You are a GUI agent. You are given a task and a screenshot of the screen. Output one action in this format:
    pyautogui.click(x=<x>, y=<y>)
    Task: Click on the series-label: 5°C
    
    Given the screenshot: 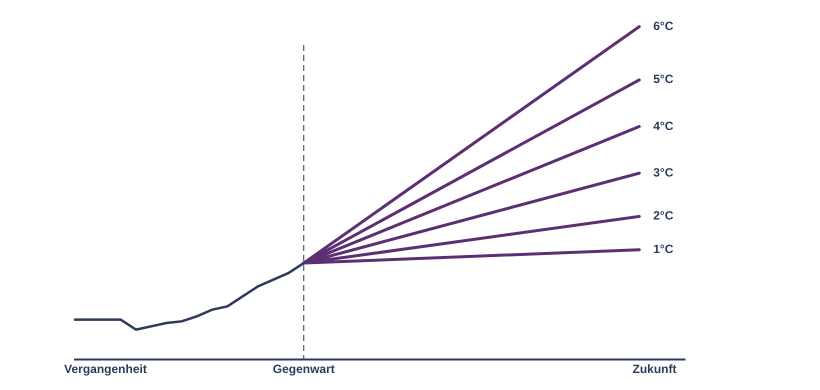 What is the action you would take?
    pyautogui.click(x=663, y=79)
    